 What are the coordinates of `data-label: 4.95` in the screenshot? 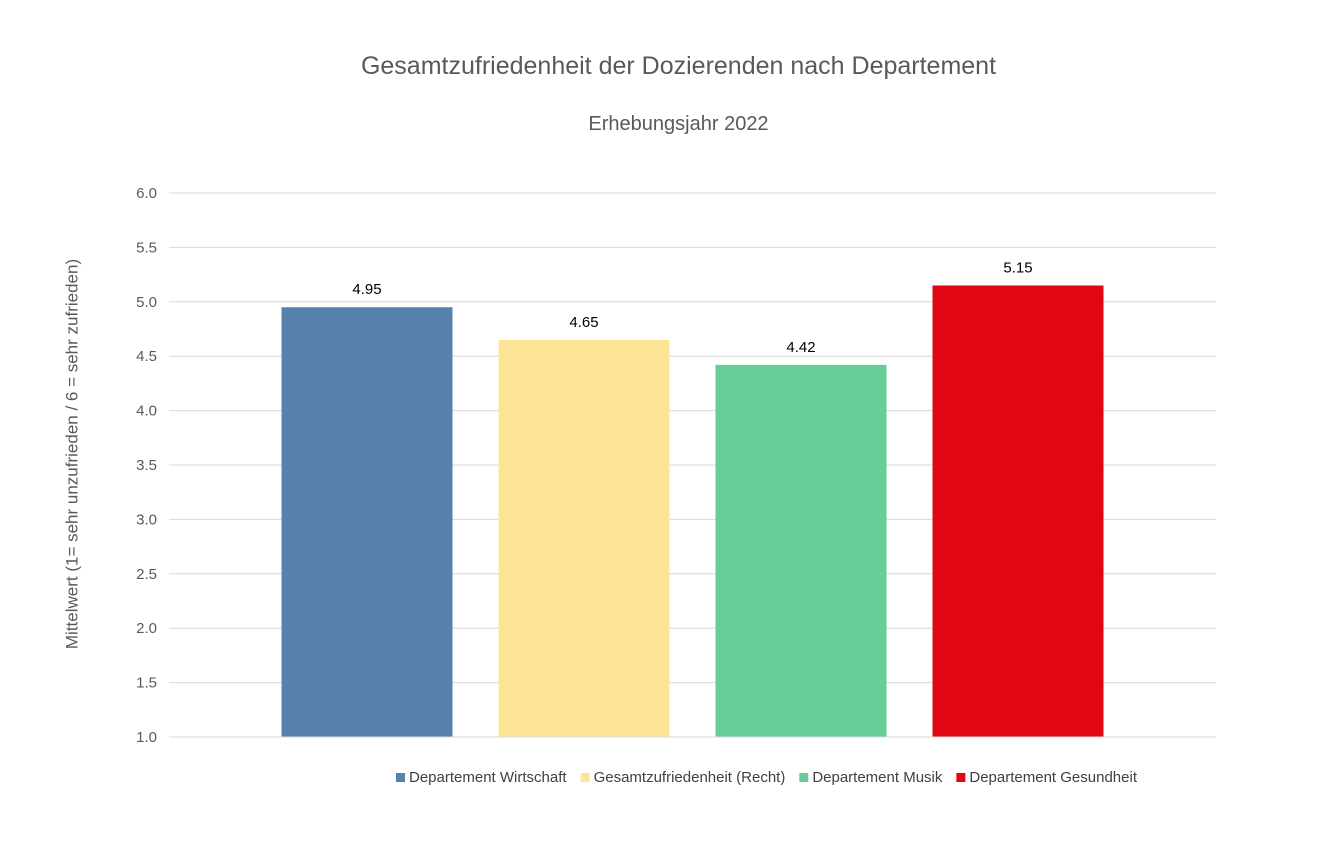 It's located at (366, 289).